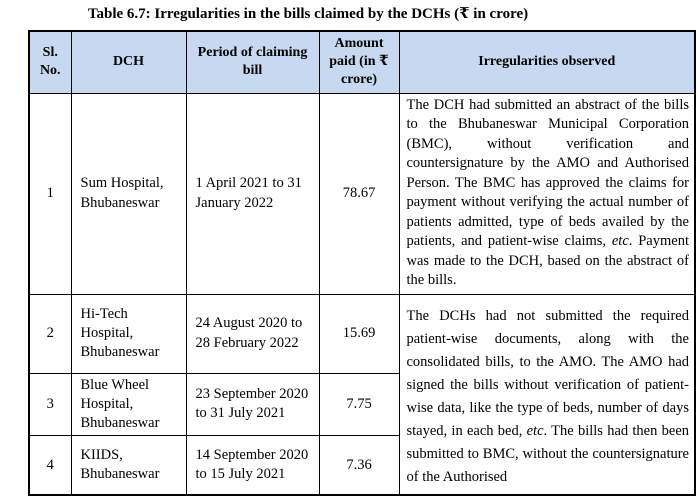 This screenshot has width=698, height=499. What do you see at coordinates (50, 62) in the screenshot?
I see `col-header-sl-no: Sl. No.` at bounding box center [50, 62].